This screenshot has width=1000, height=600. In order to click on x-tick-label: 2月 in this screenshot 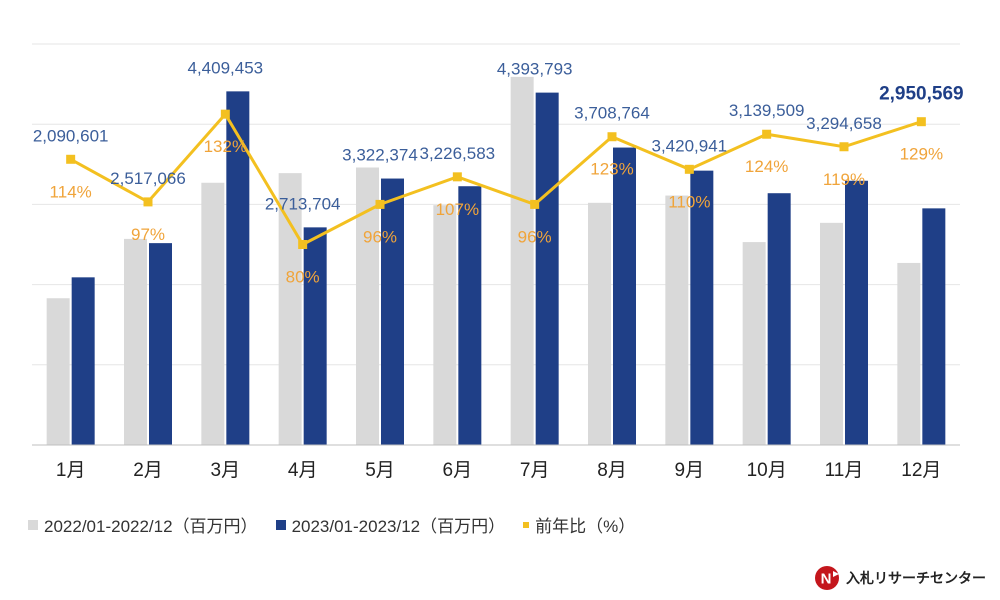, I will do `click(148, 470)`.